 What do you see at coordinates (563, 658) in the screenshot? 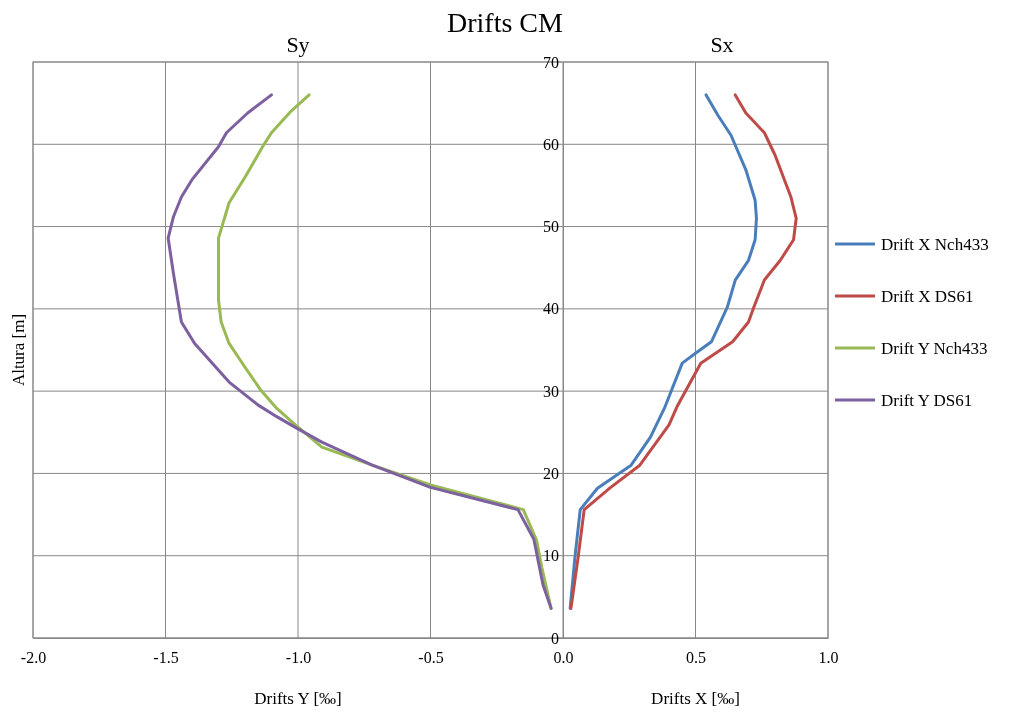
I see `x-tick-label: 0.0` at bounding box center [563, 658].